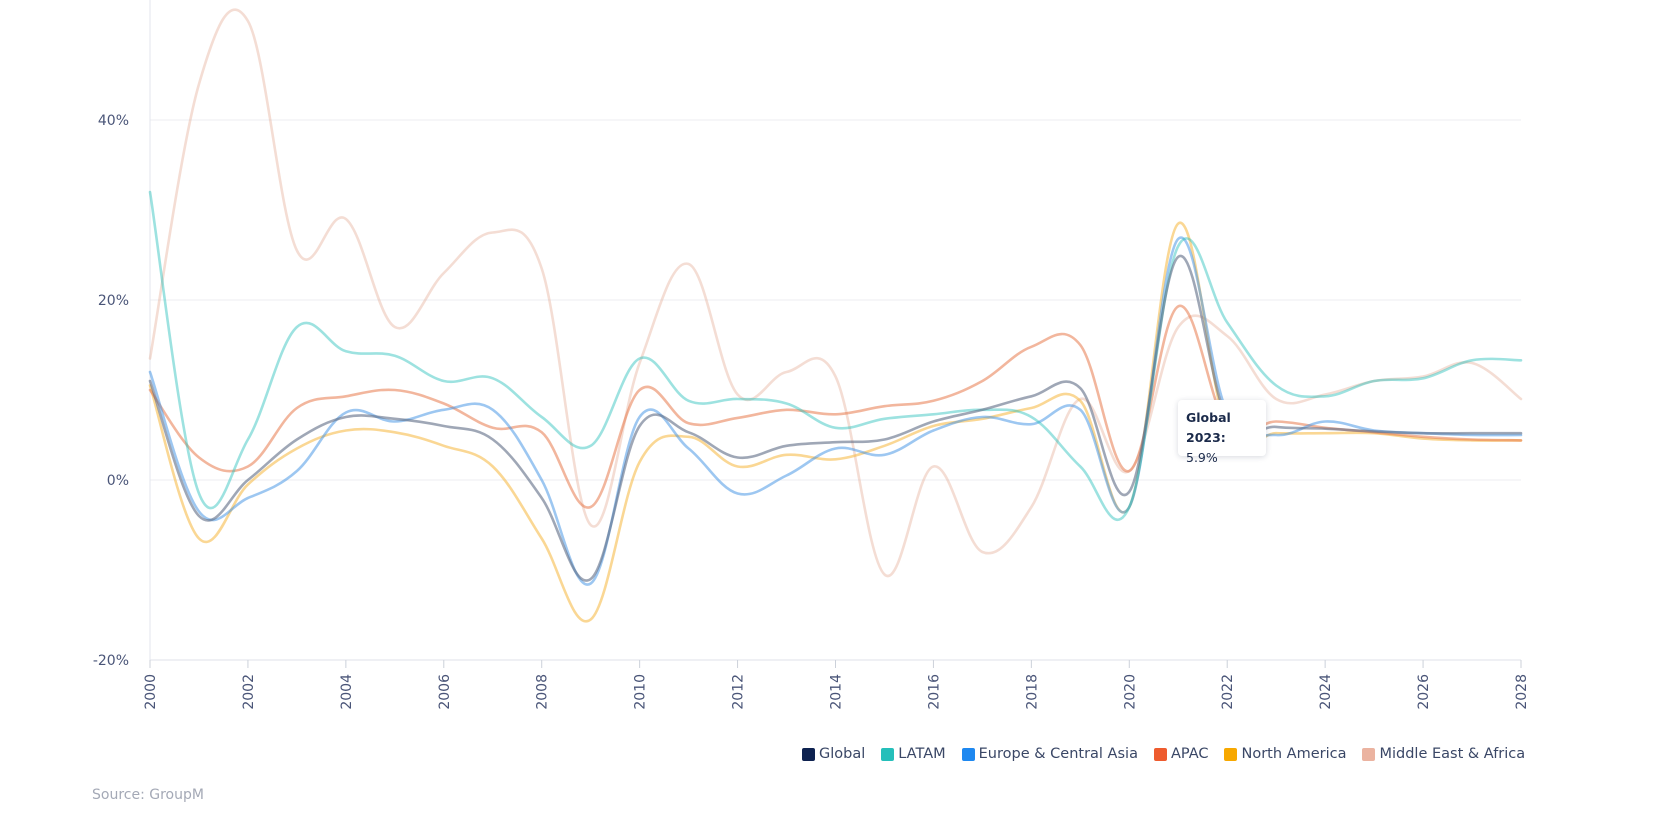 The width and height of the screenshot is (1655, 823). I want to click on x-tick-label: 2006, so click(445, 692).